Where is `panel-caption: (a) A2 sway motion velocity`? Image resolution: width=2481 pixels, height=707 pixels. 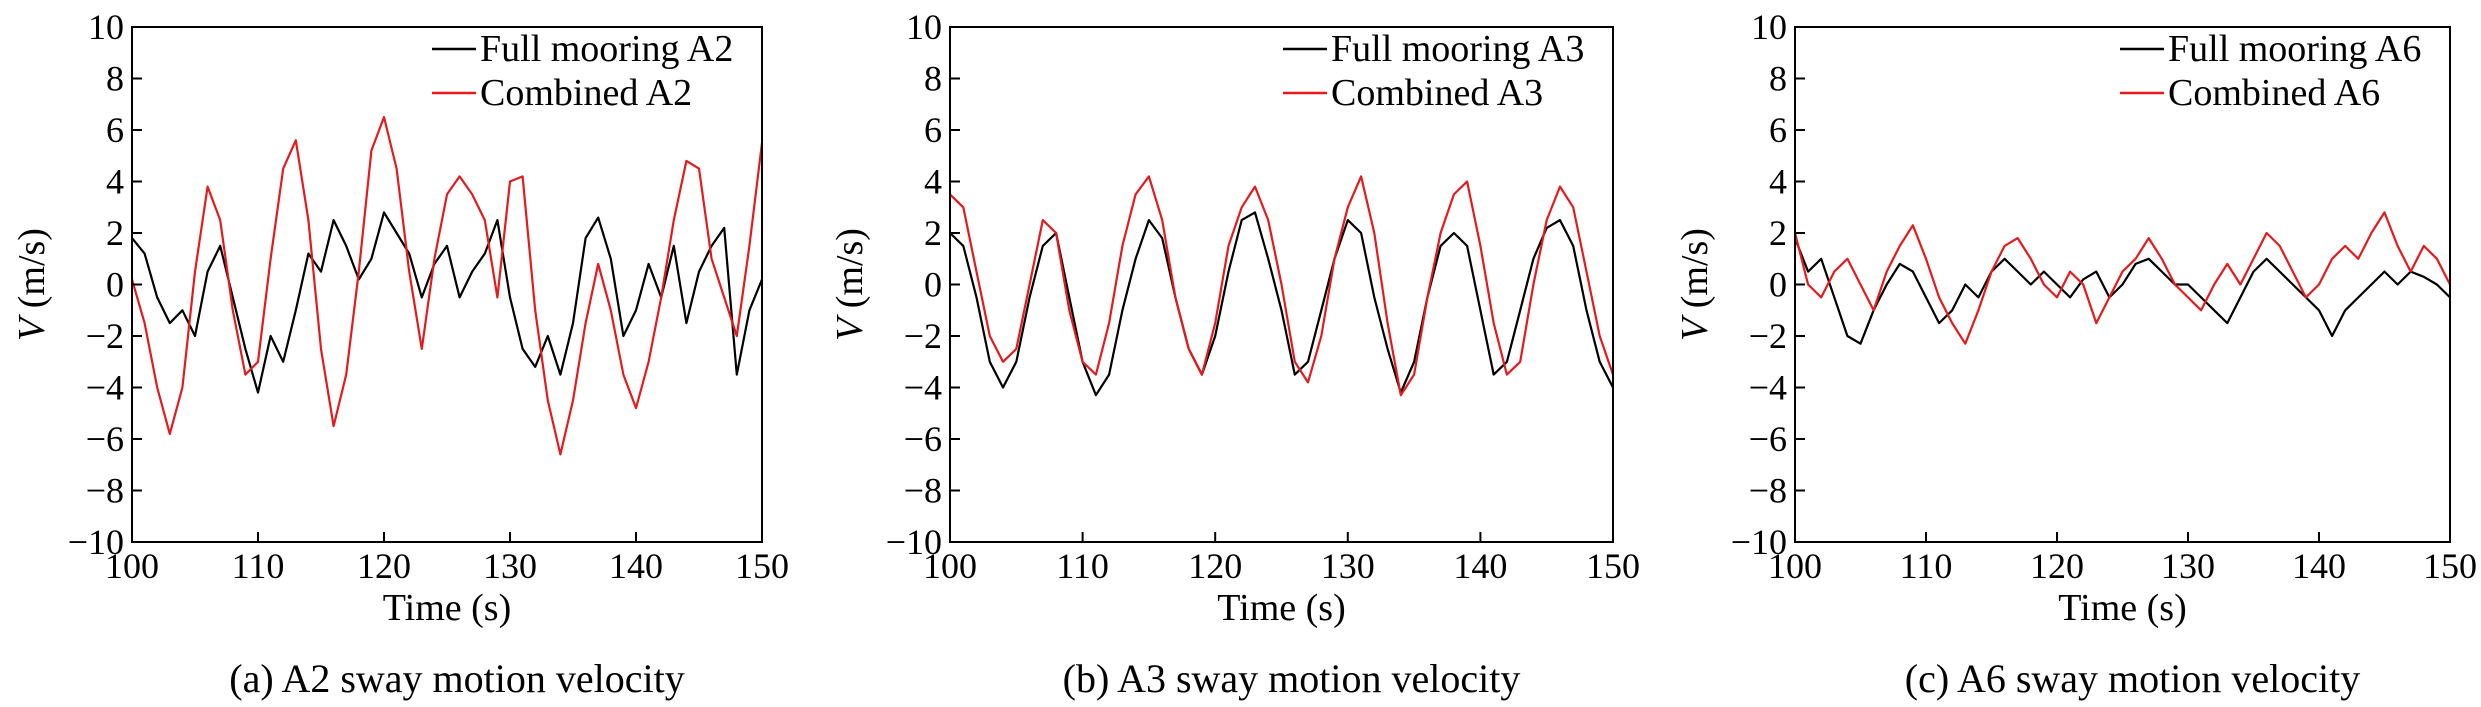 panel-caption: (a) A2 sway motion velocity is located at coordinates (456, 678).